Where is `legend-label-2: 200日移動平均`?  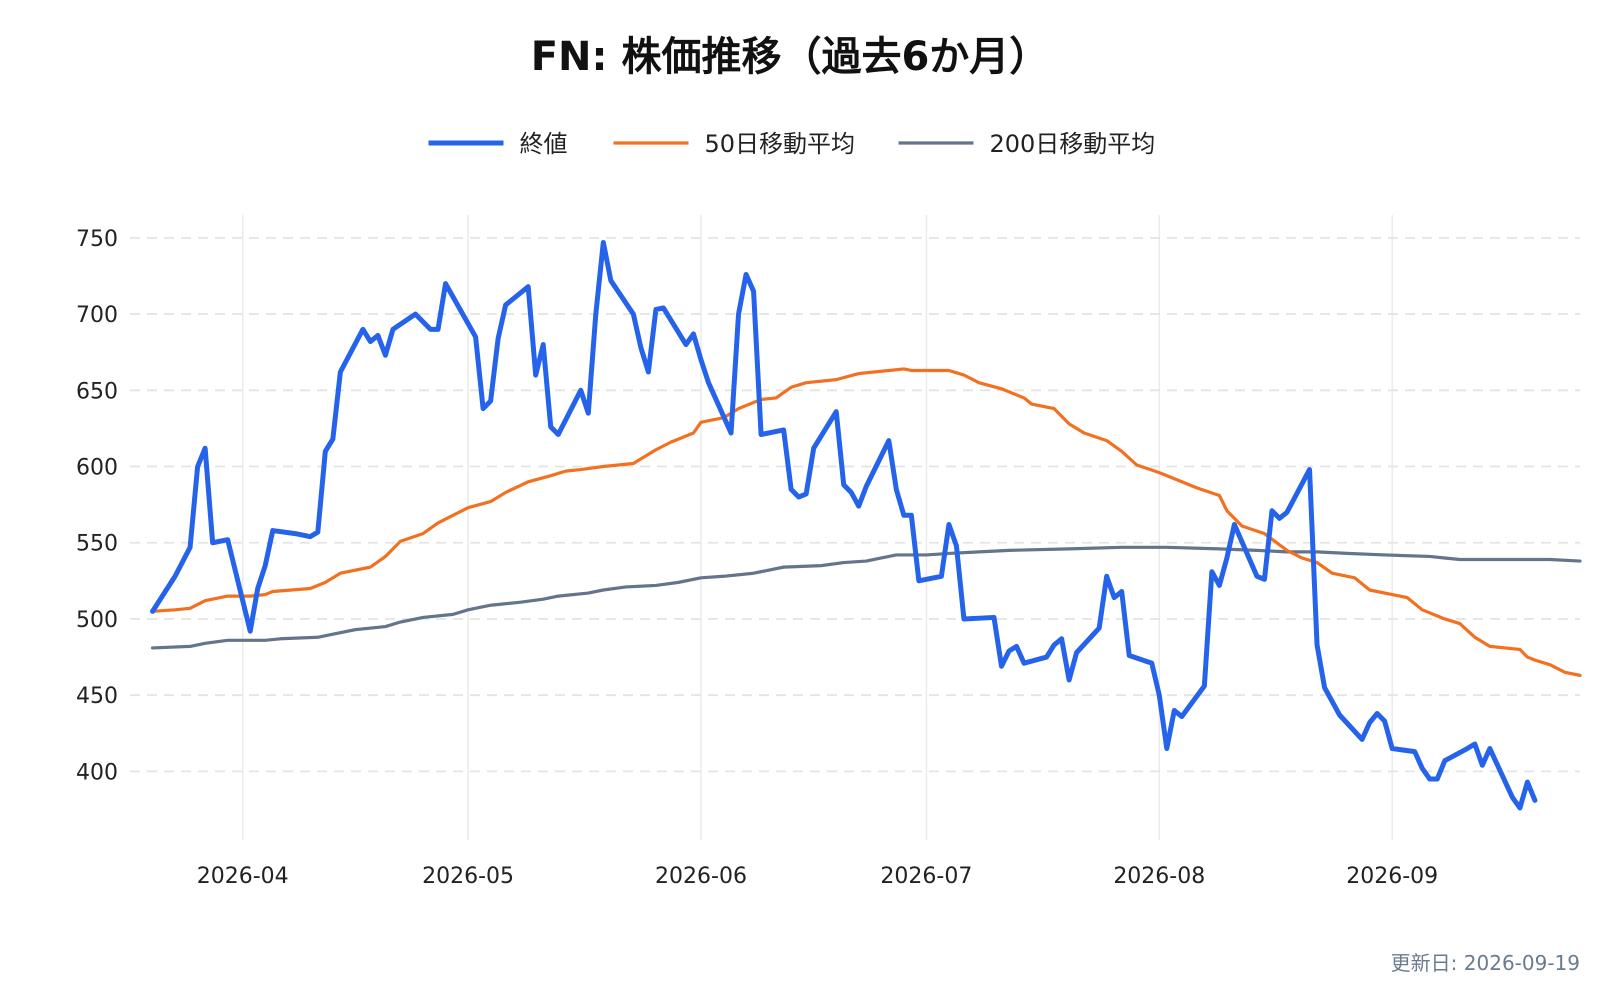 legend-label-2: 200日移動平均 is located at coordinates (1073, 144).